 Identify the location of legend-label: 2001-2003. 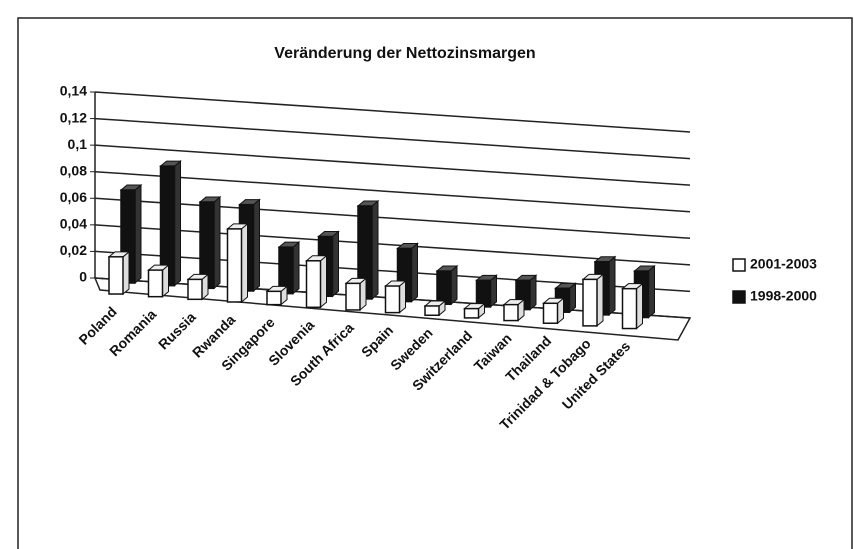
(783, 264).